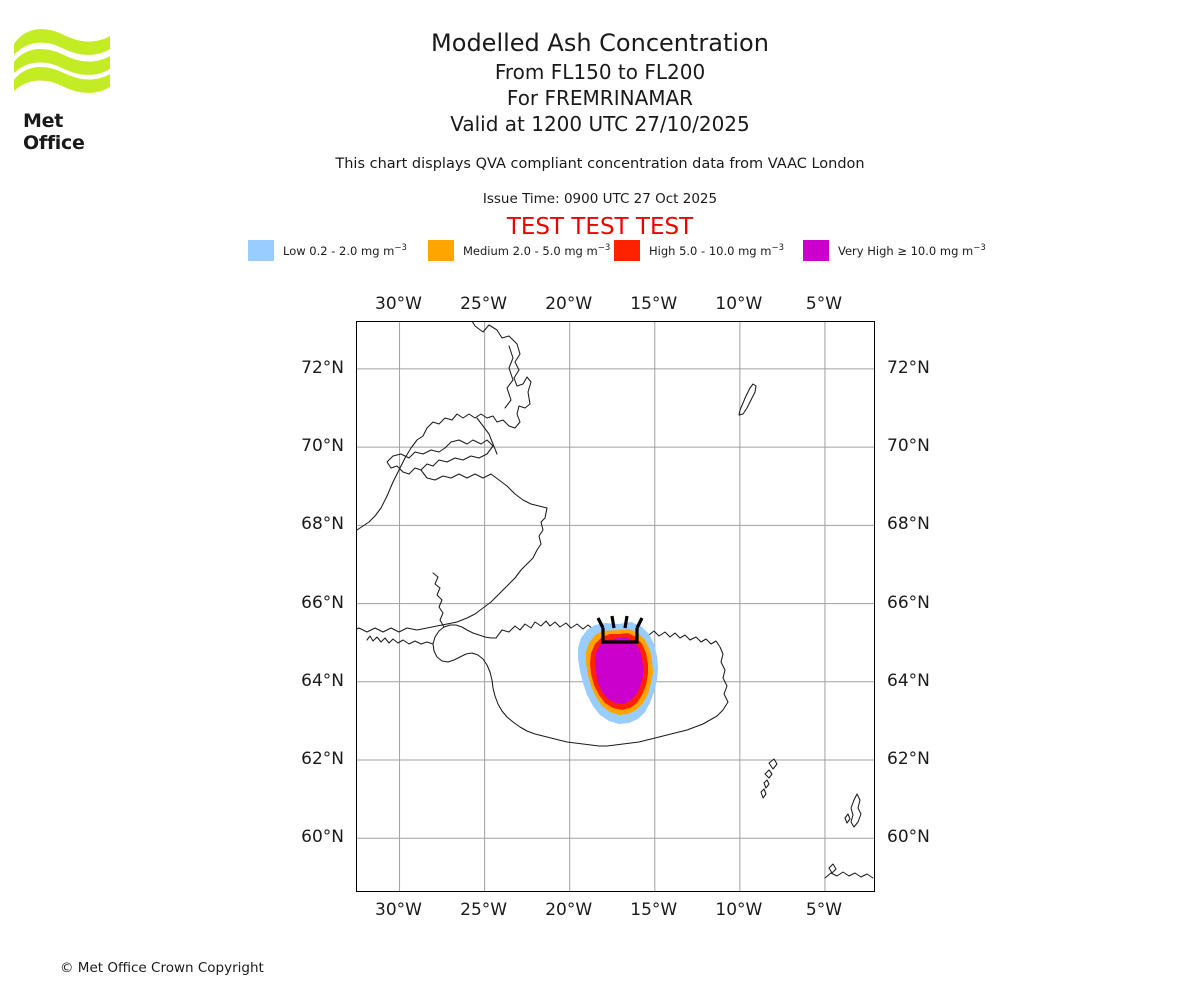 The width and height of the screenshot is (1200, 1000). What do you see at coordinates (600, 199) in the screenshot?
I see `issue-time: Issue Time: 0900 UTC 27 Oct 2025` at bounding box center [600, 199].